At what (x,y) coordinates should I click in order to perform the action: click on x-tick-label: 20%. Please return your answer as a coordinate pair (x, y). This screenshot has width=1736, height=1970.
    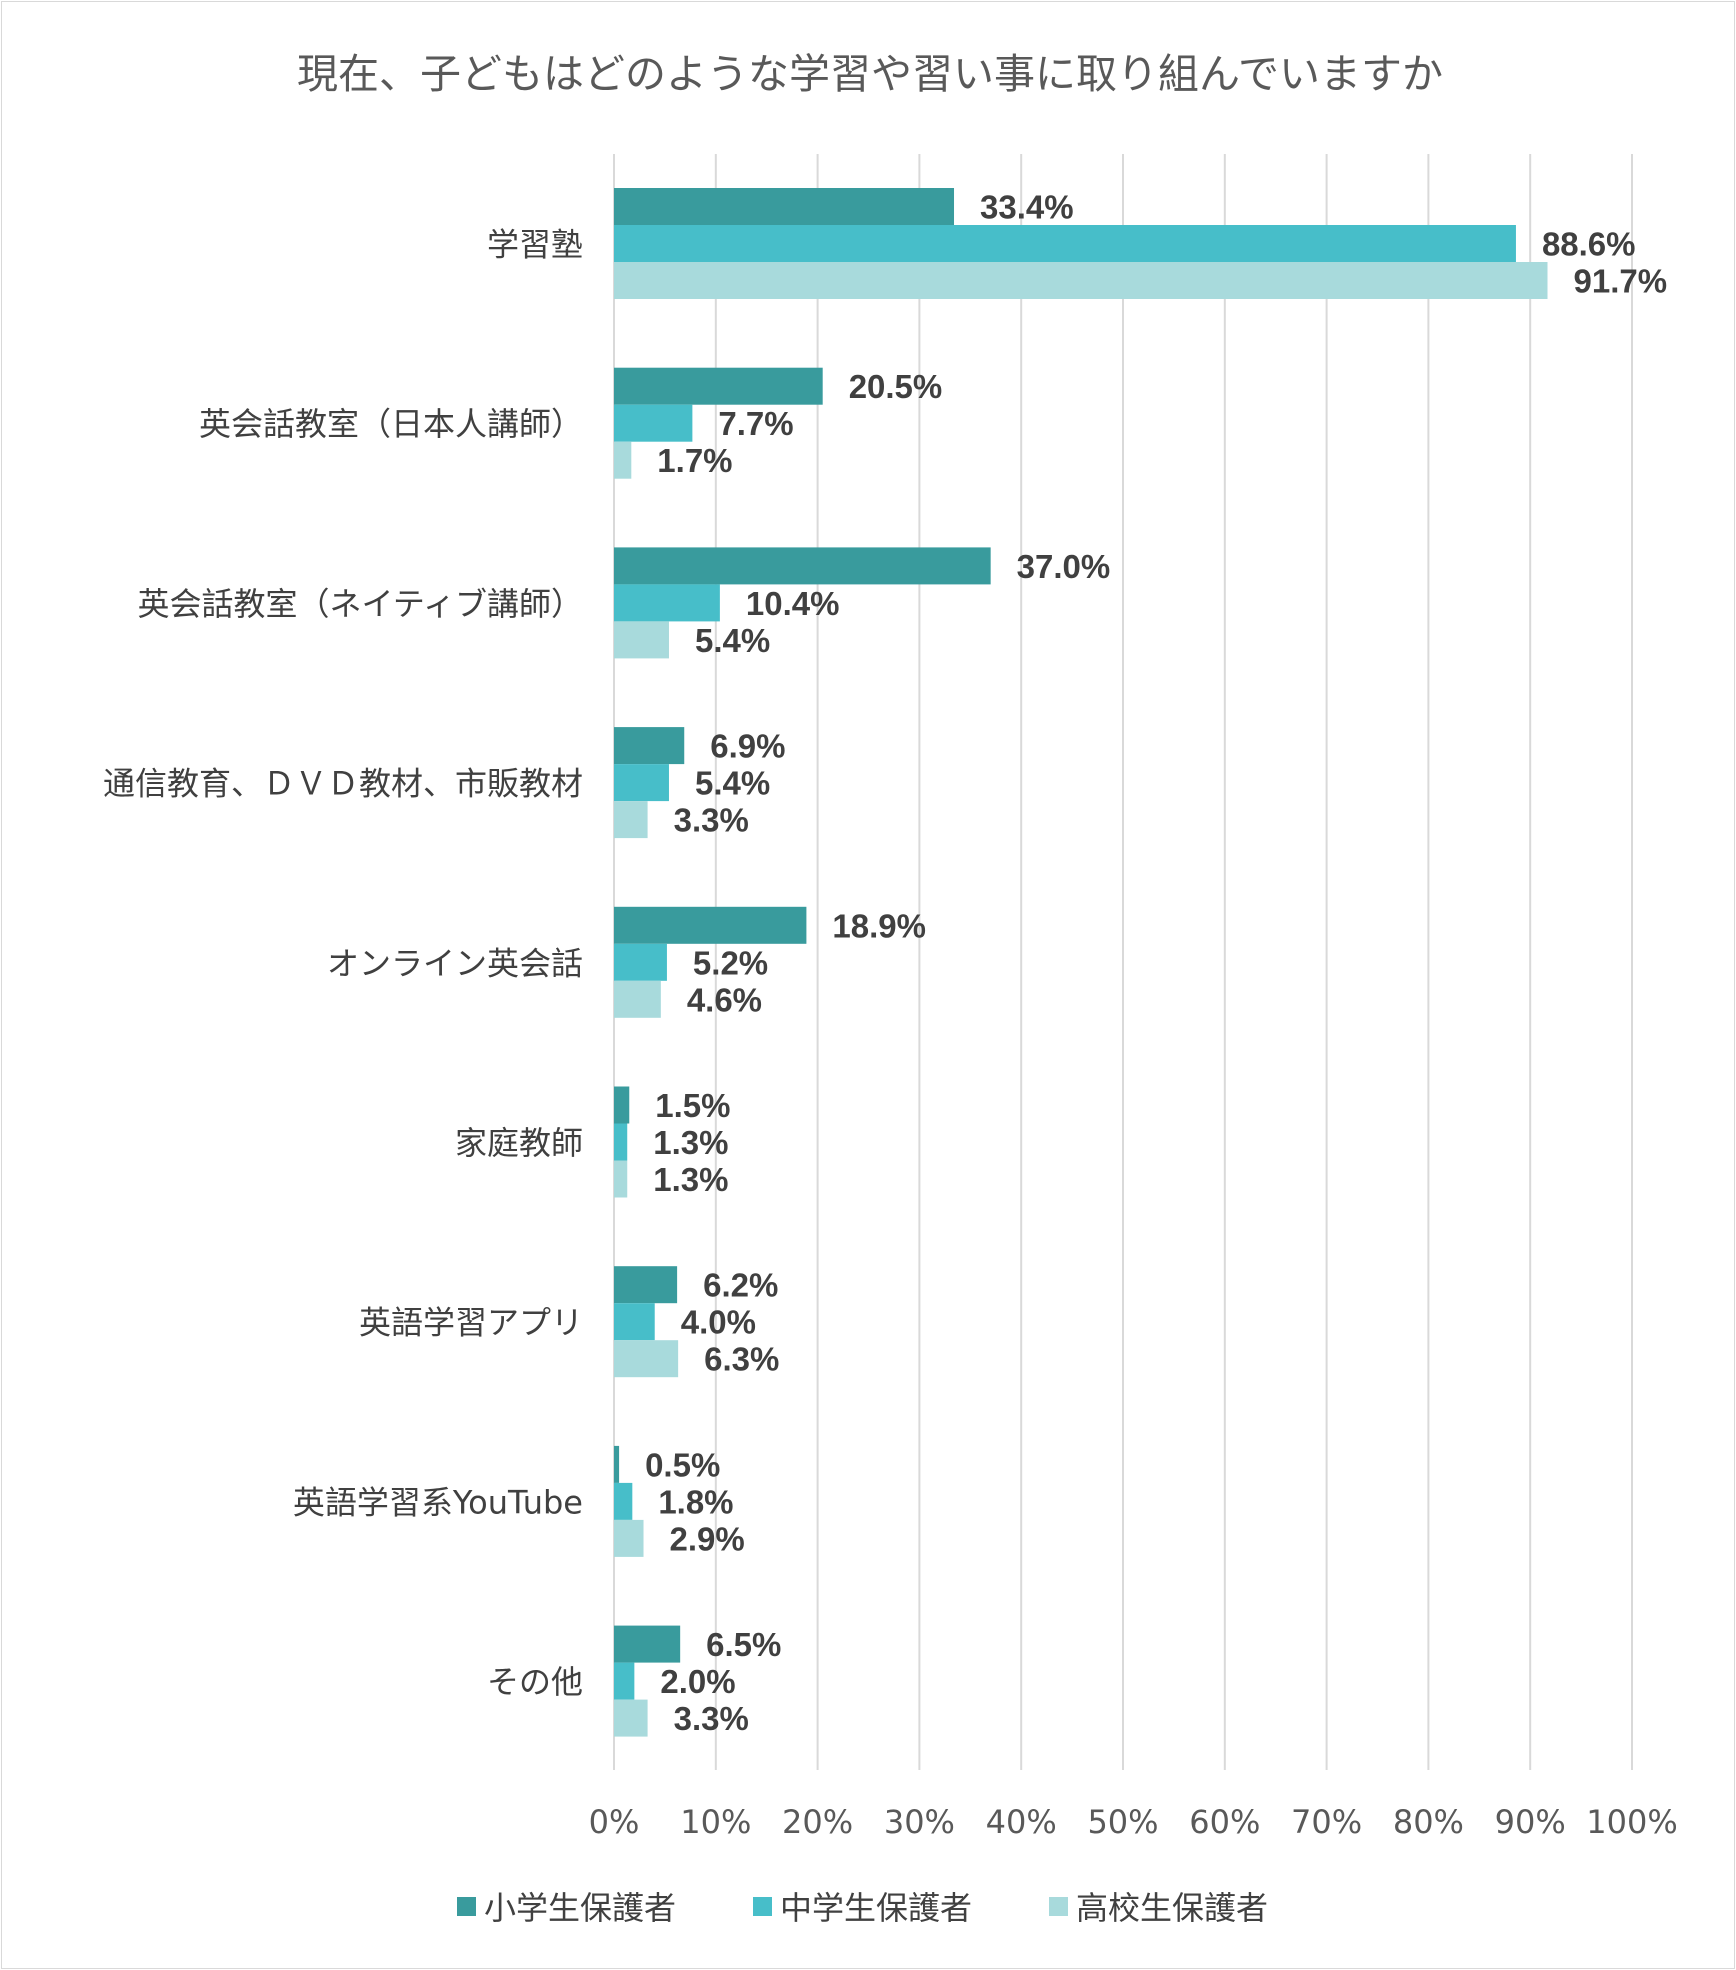
    Looking at the image, I should click on (817, 1822).